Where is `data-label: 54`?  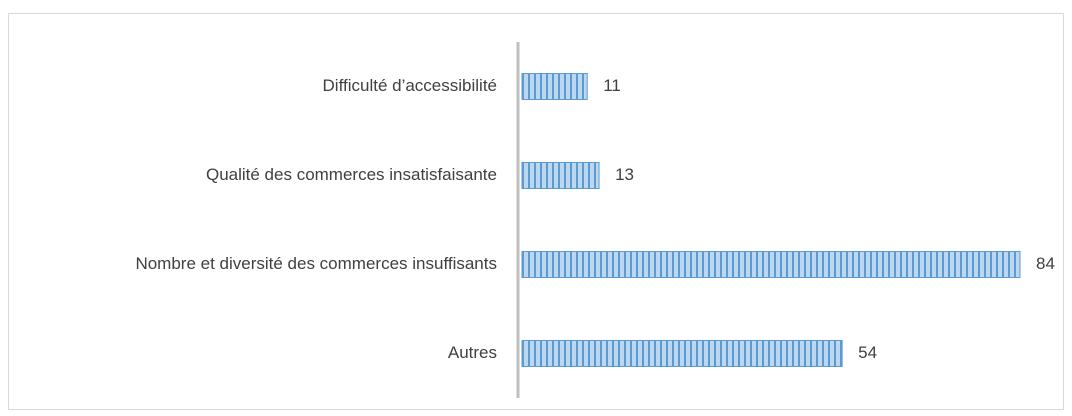
data-label: 54 is located at coordinates (867, 352).